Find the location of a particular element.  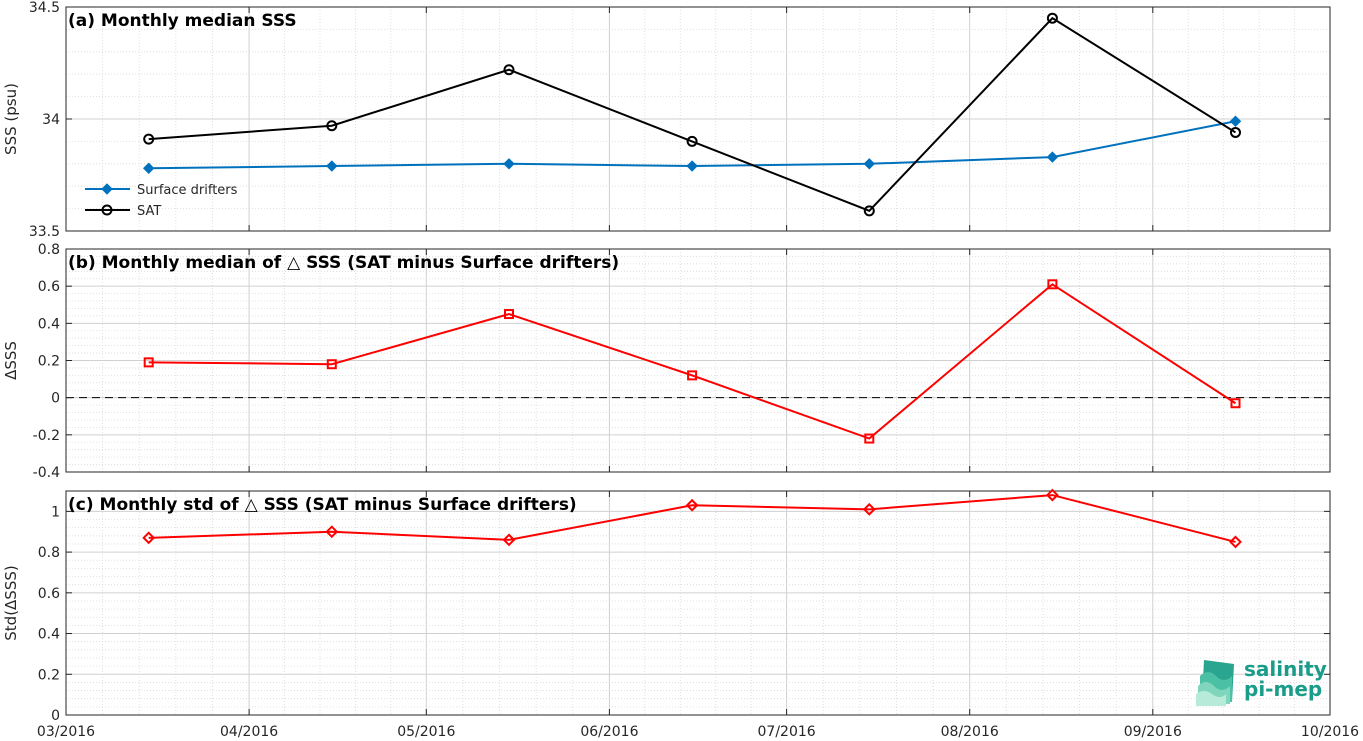

series-line is located at coordinates (692, 518).